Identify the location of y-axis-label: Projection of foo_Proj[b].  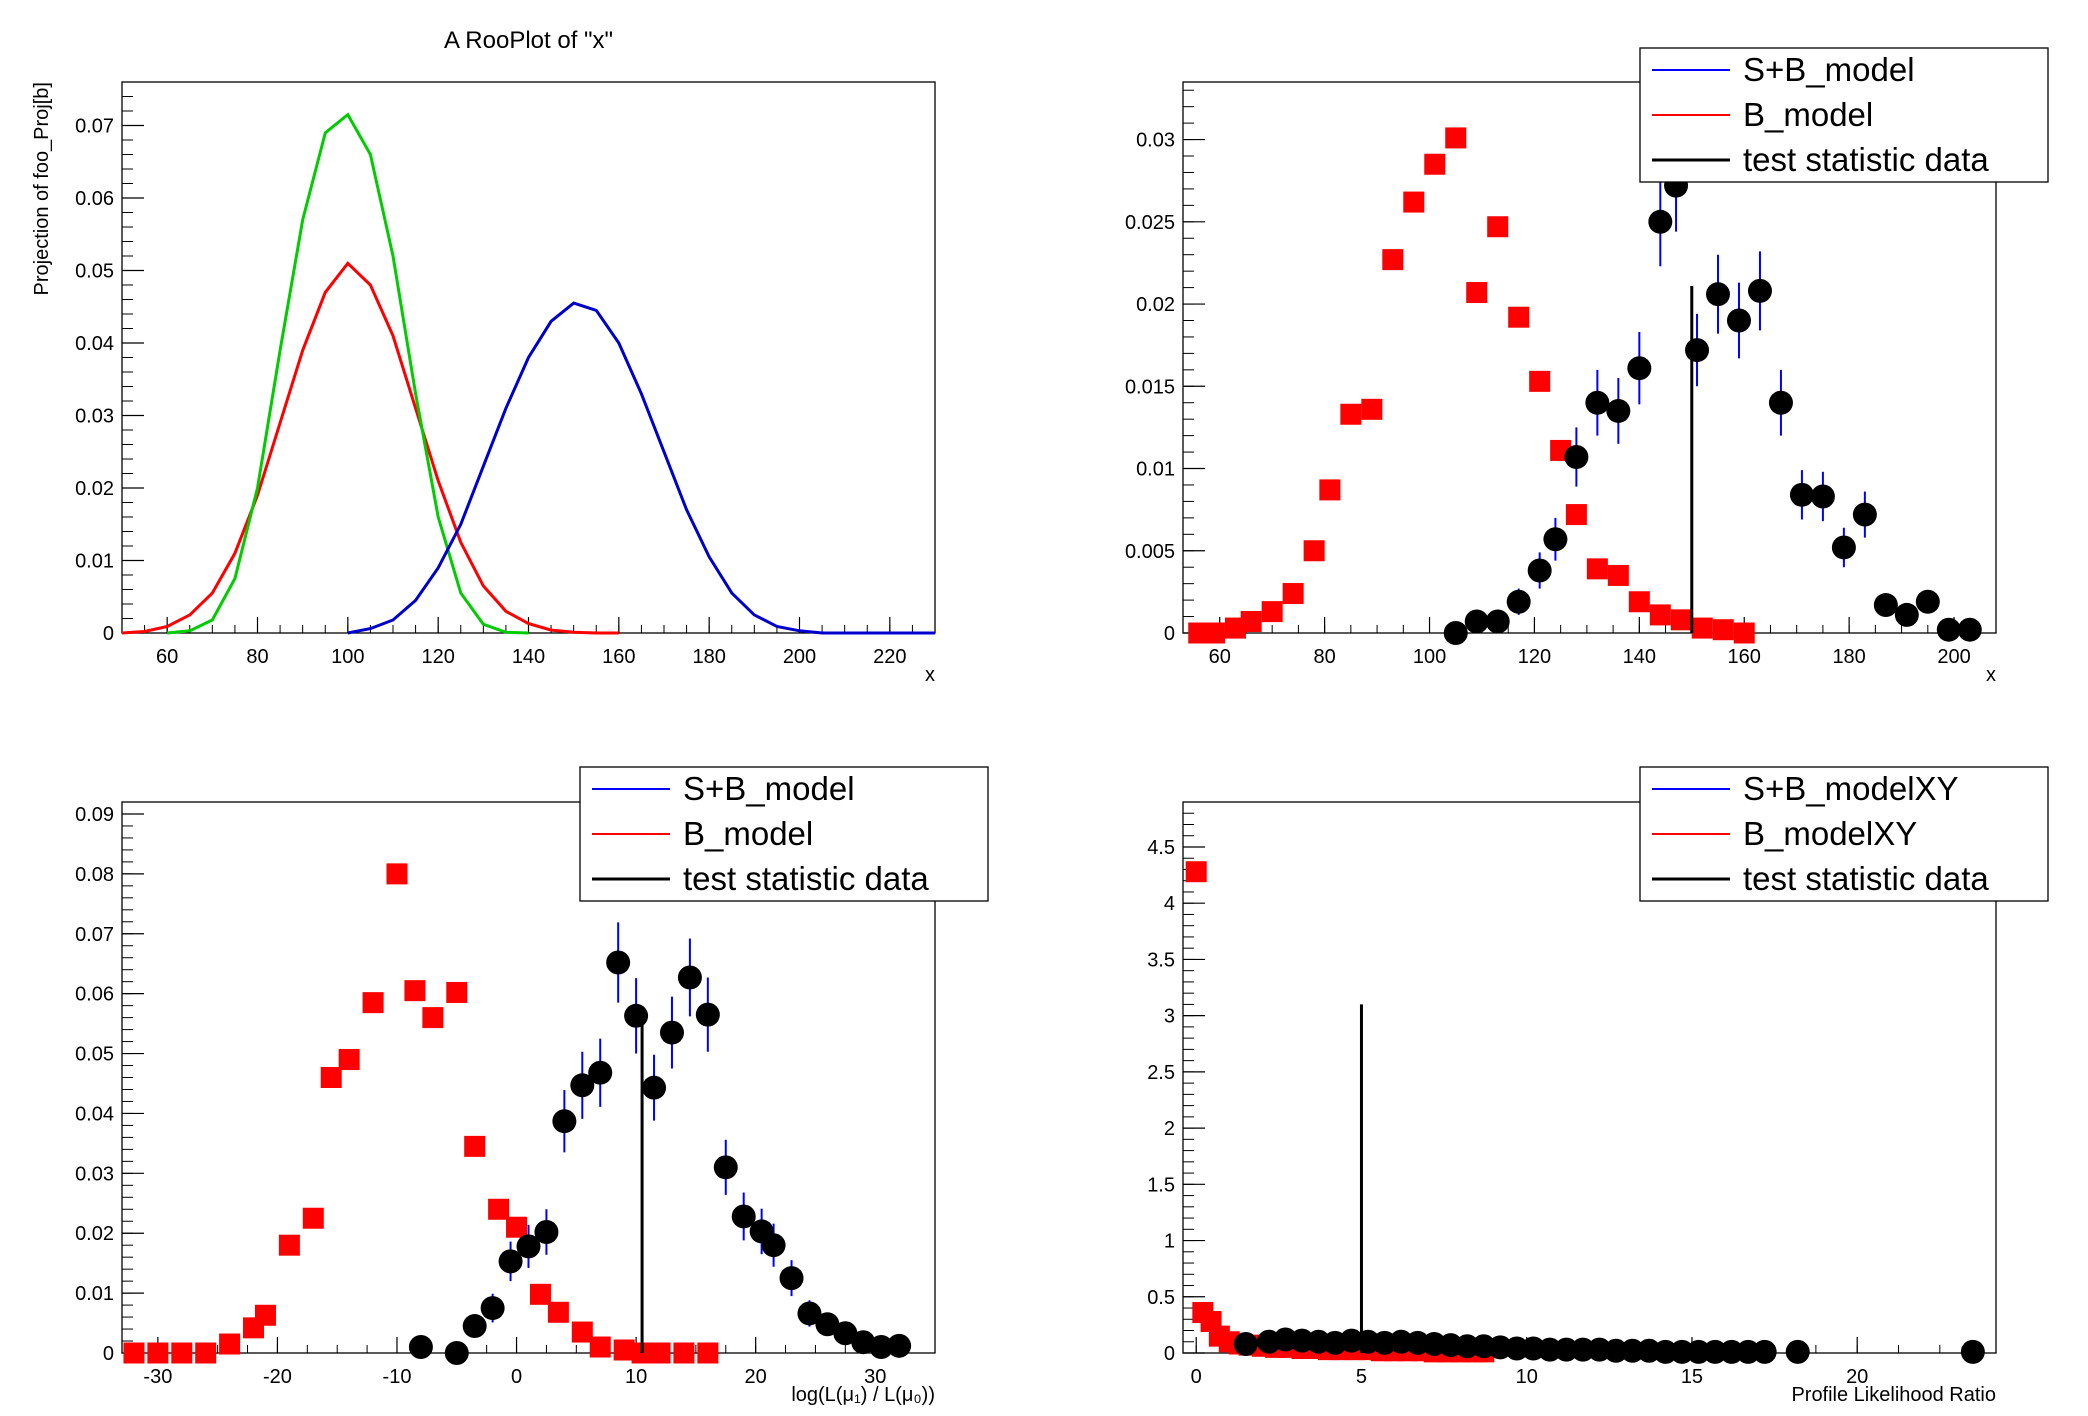
(42, 188).